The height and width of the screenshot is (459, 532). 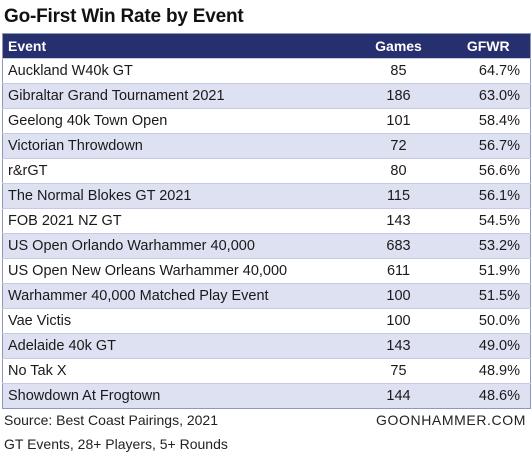 What do you see at coordinates (398, 146) in the screenshot?
I see `games-cell: 72` at bounding box center [398, 146].